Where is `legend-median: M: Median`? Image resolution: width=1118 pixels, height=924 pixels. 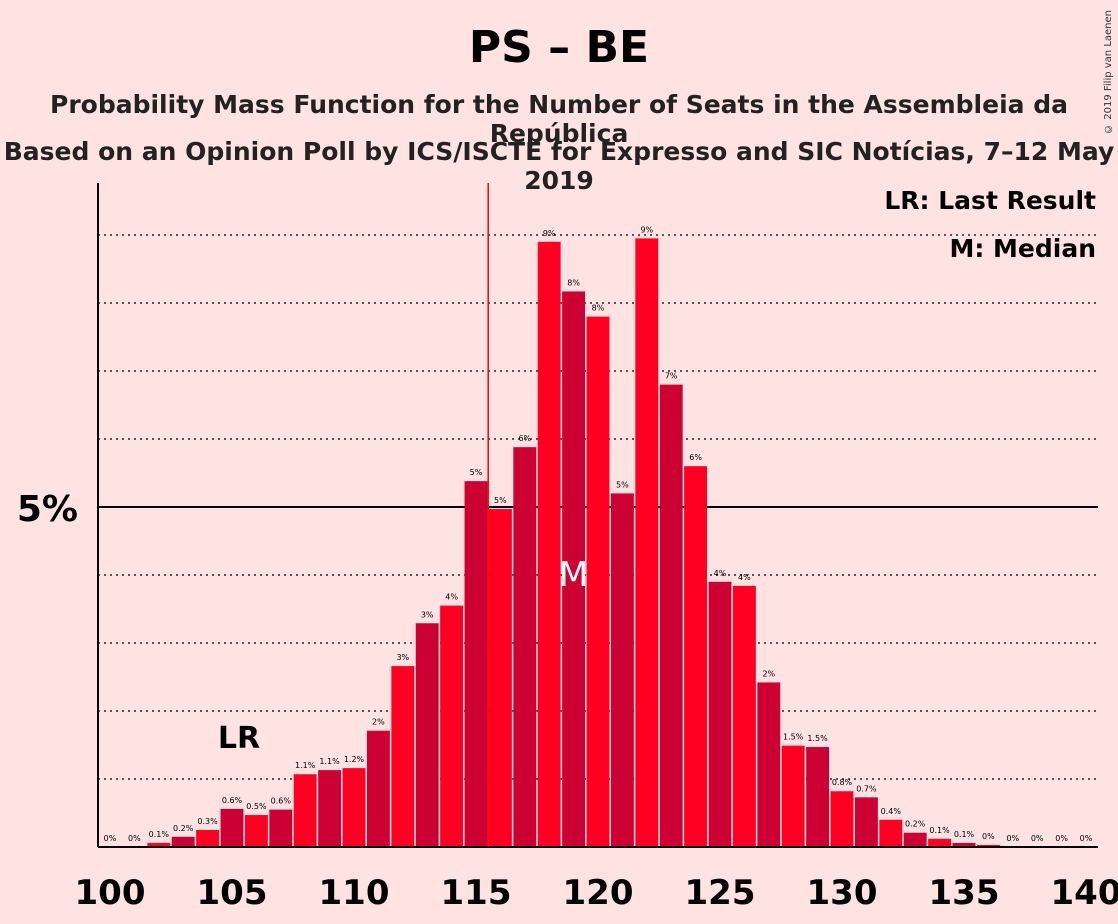 legend-median: M: Median is located at coordinates (1022, 248).